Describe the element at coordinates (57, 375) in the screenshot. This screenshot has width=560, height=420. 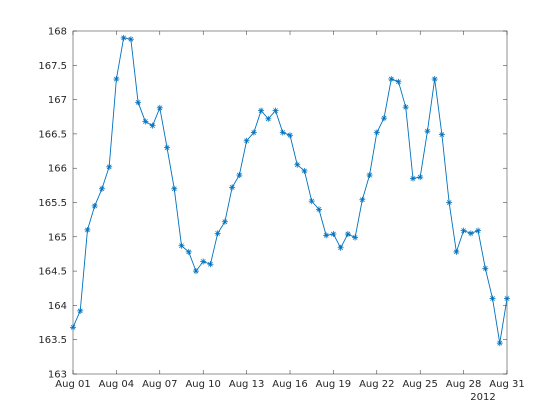
I see `y-tick-label: 163` at that location.